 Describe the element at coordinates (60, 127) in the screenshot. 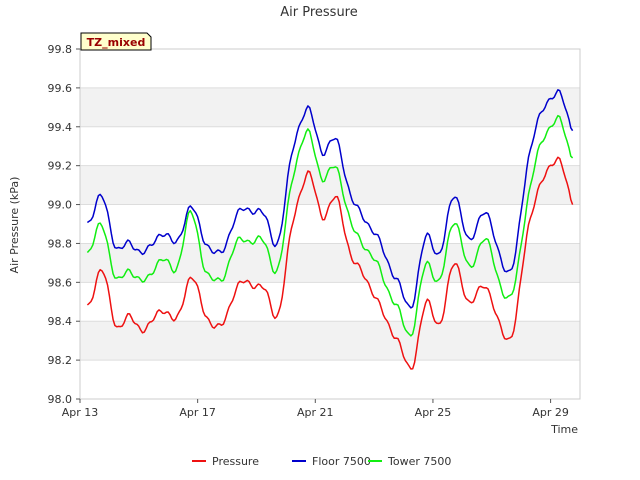

I see `y-tick-label: 99.4` at that location.